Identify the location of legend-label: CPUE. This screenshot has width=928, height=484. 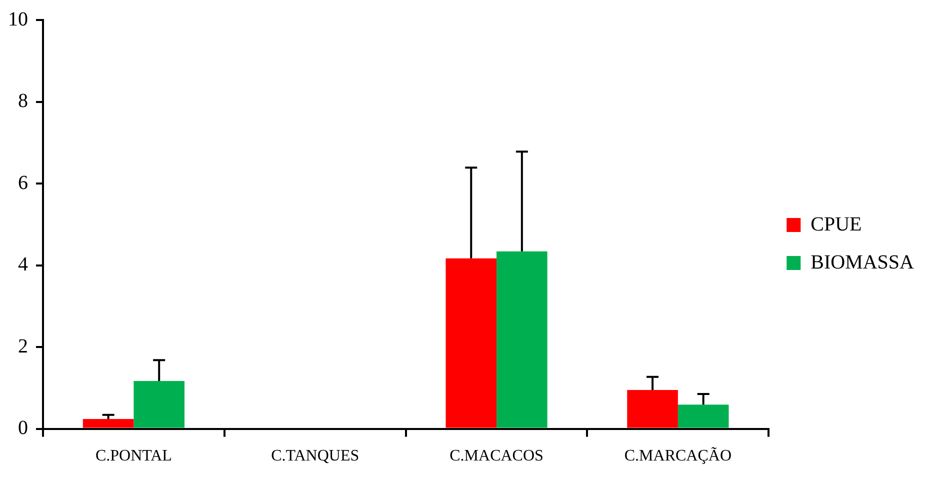
(836, 224).